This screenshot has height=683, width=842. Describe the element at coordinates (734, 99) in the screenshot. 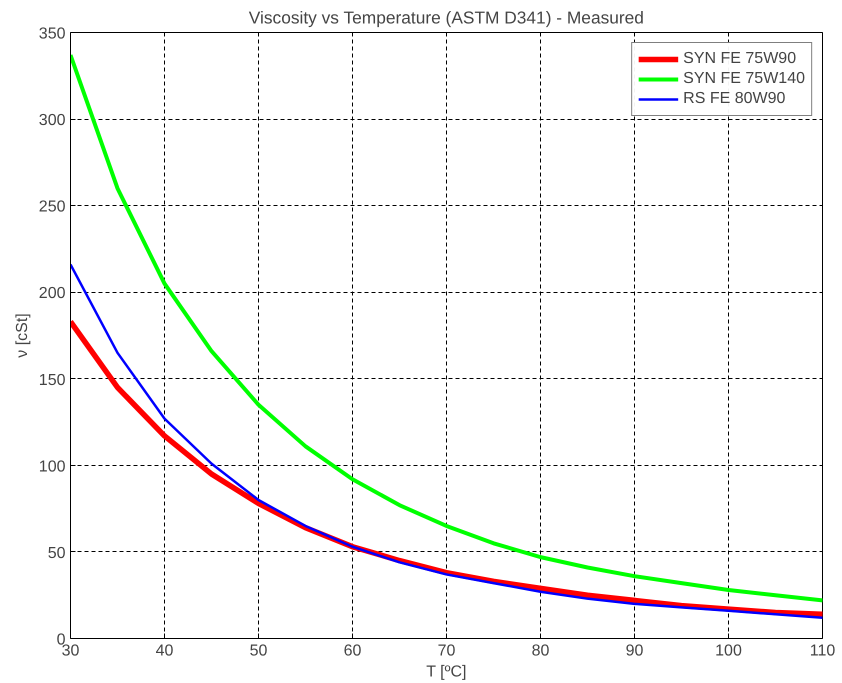

I see `legend-label: RS FE 80W90` at that location.